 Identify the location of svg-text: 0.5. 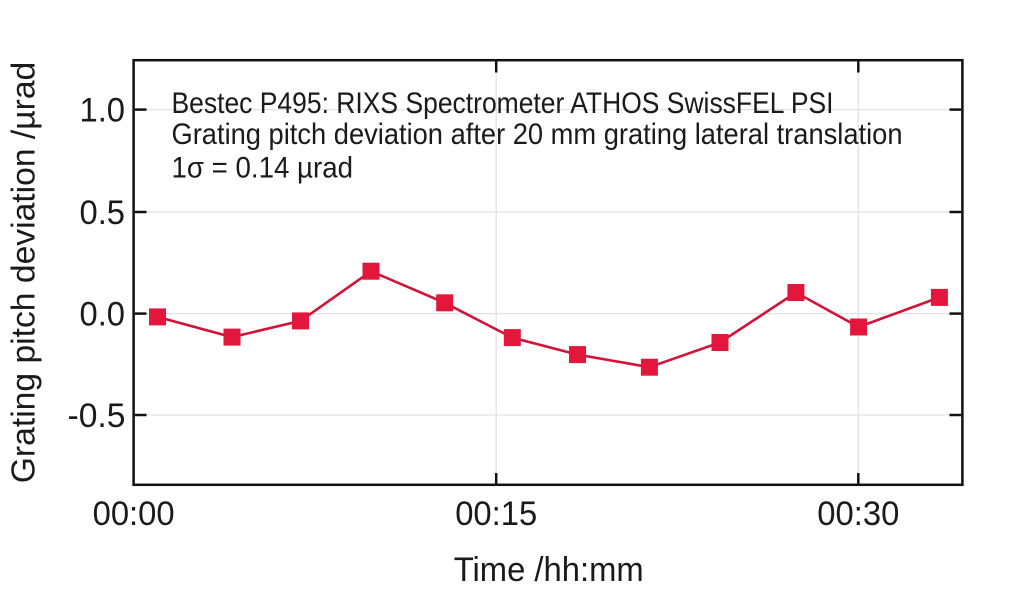
(103, 213).